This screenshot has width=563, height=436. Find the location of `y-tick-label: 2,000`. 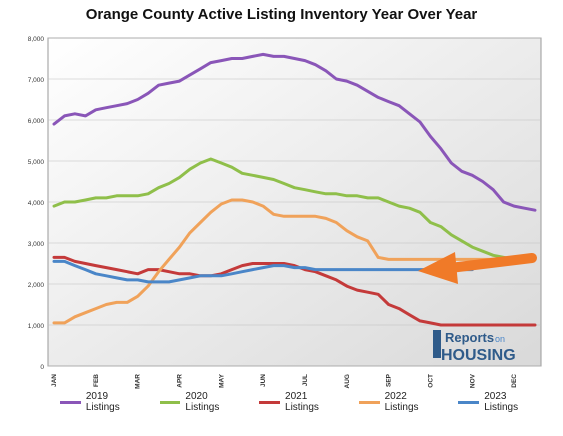

y-tick-label: 2,000 is located at coordinates (36, 285).